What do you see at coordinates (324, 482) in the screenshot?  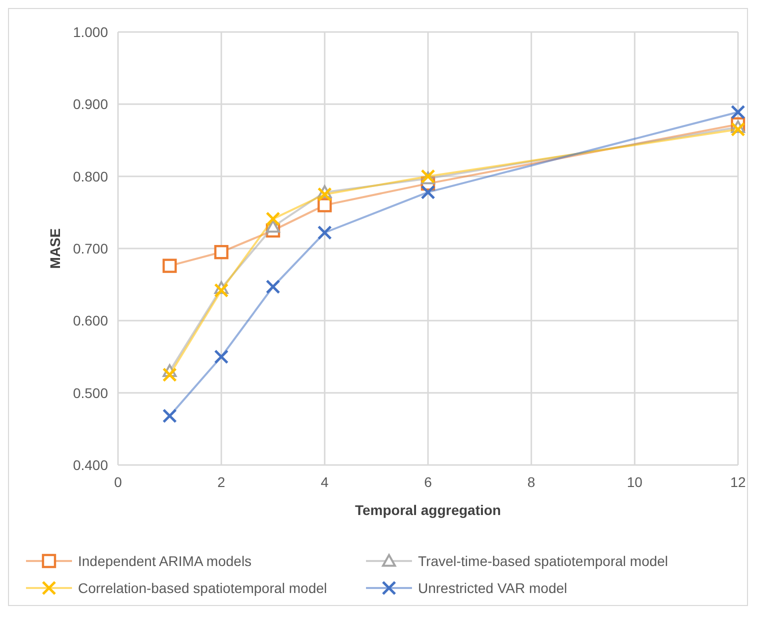 I see `x-tick-label: 4` at bounding box center [324, 482].